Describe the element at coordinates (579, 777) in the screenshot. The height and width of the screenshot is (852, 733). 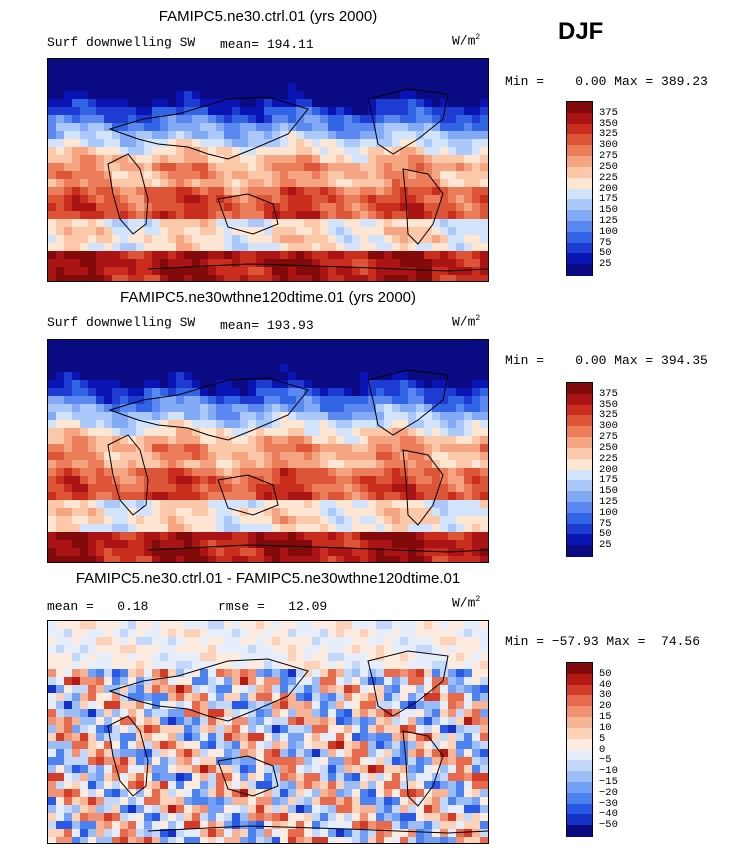
I see `colorbar-segment` at that location.